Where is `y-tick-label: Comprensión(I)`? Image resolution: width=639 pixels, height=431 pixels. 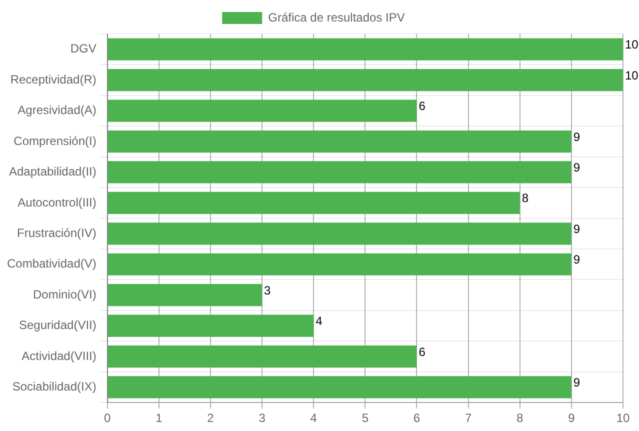 y-tick-label: Comprensión(I) is located at coordinates (55, 141).